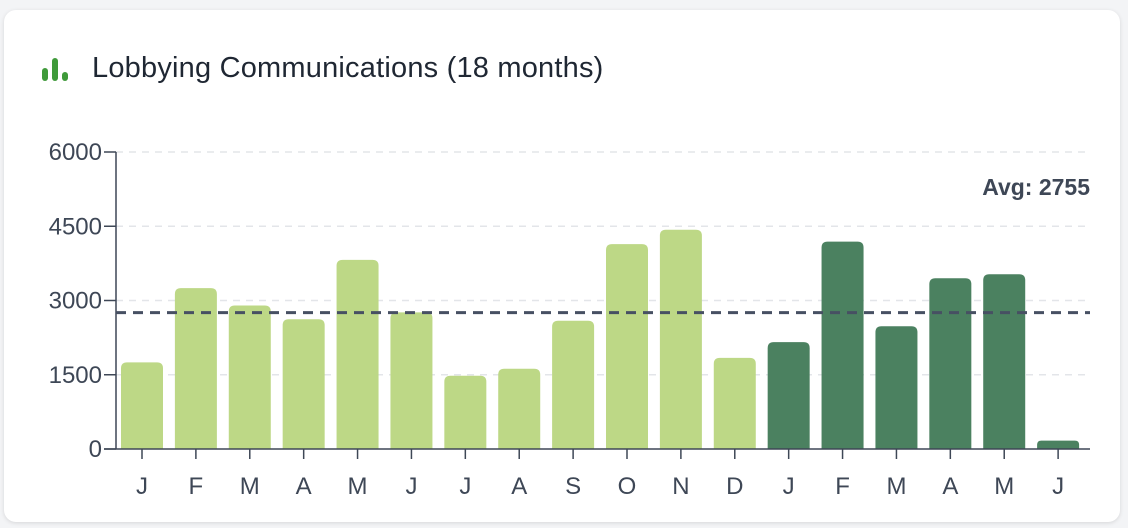  What do you see at coordinates (734, 486) in the screenshot?
I see `x-tick-label: D` at bounding box center [734, 486].